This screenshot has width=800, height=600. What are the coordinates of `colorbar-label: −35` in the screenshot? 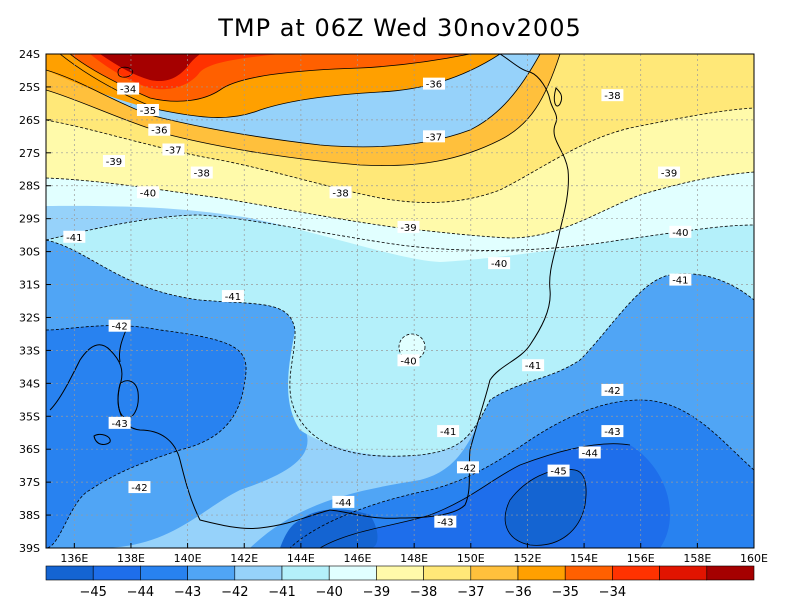 It's located at (564, 592).